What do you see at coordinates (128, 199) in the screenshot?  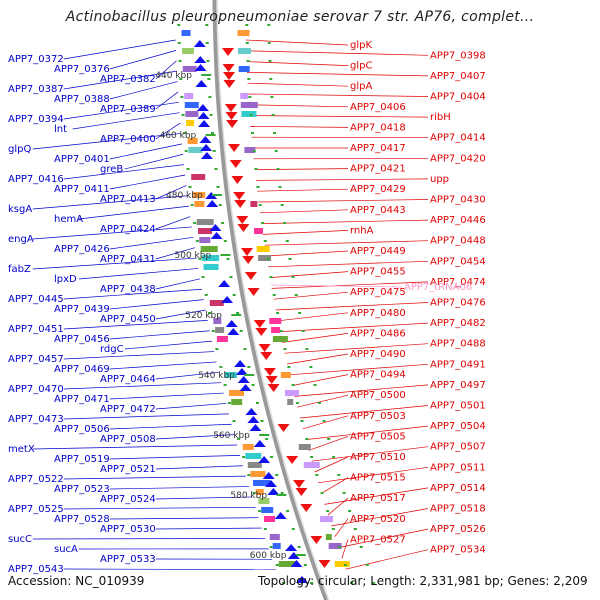 I see `left-gene-label: APP7_0413` at bounding box center [128, 199].